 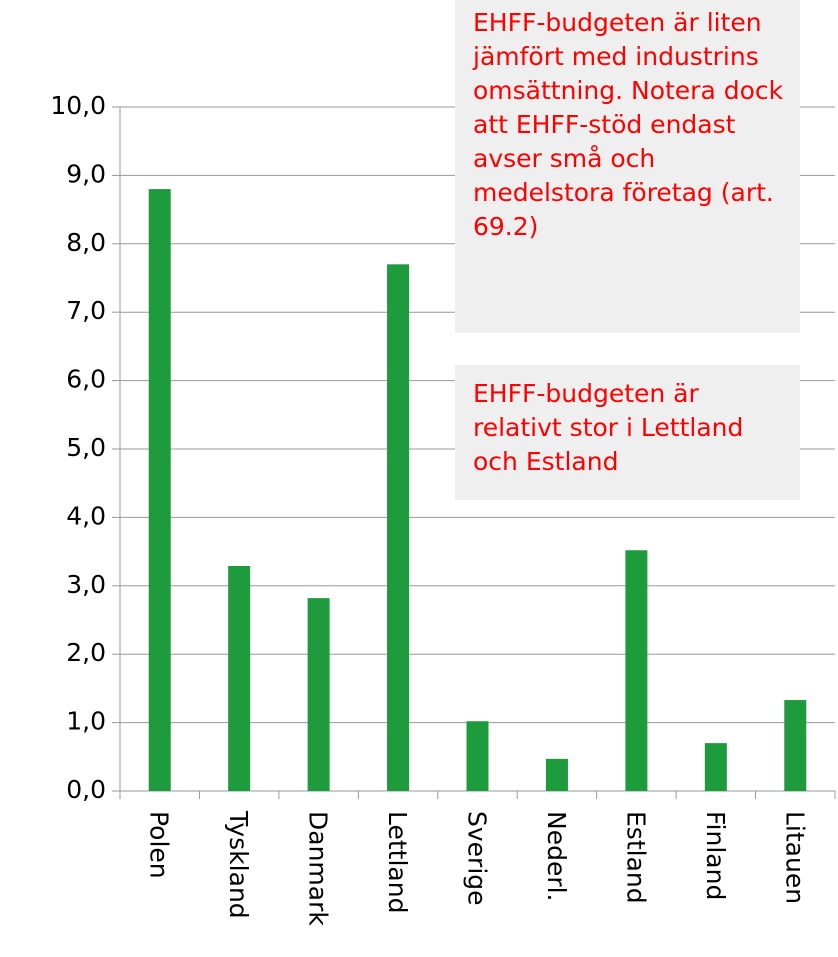 What do you see at coordinates (86, 310) in the screenshot?
I see `y-tick-label: 7,0` at bounding box center [86, 310].